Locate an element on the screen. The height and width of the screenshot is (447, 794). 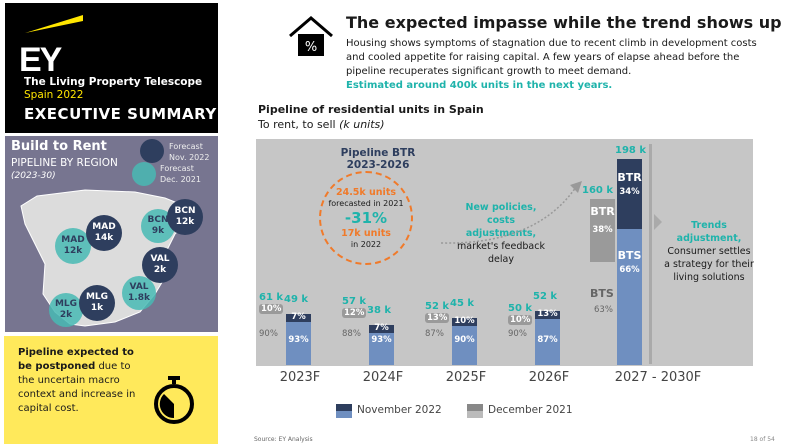
pct-nov-bts: 87% is located at coordinates (547, 340).